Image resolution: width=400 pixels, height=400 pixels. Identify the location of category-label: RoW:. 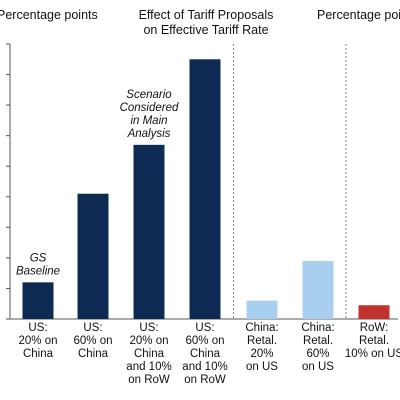
(374, 328).